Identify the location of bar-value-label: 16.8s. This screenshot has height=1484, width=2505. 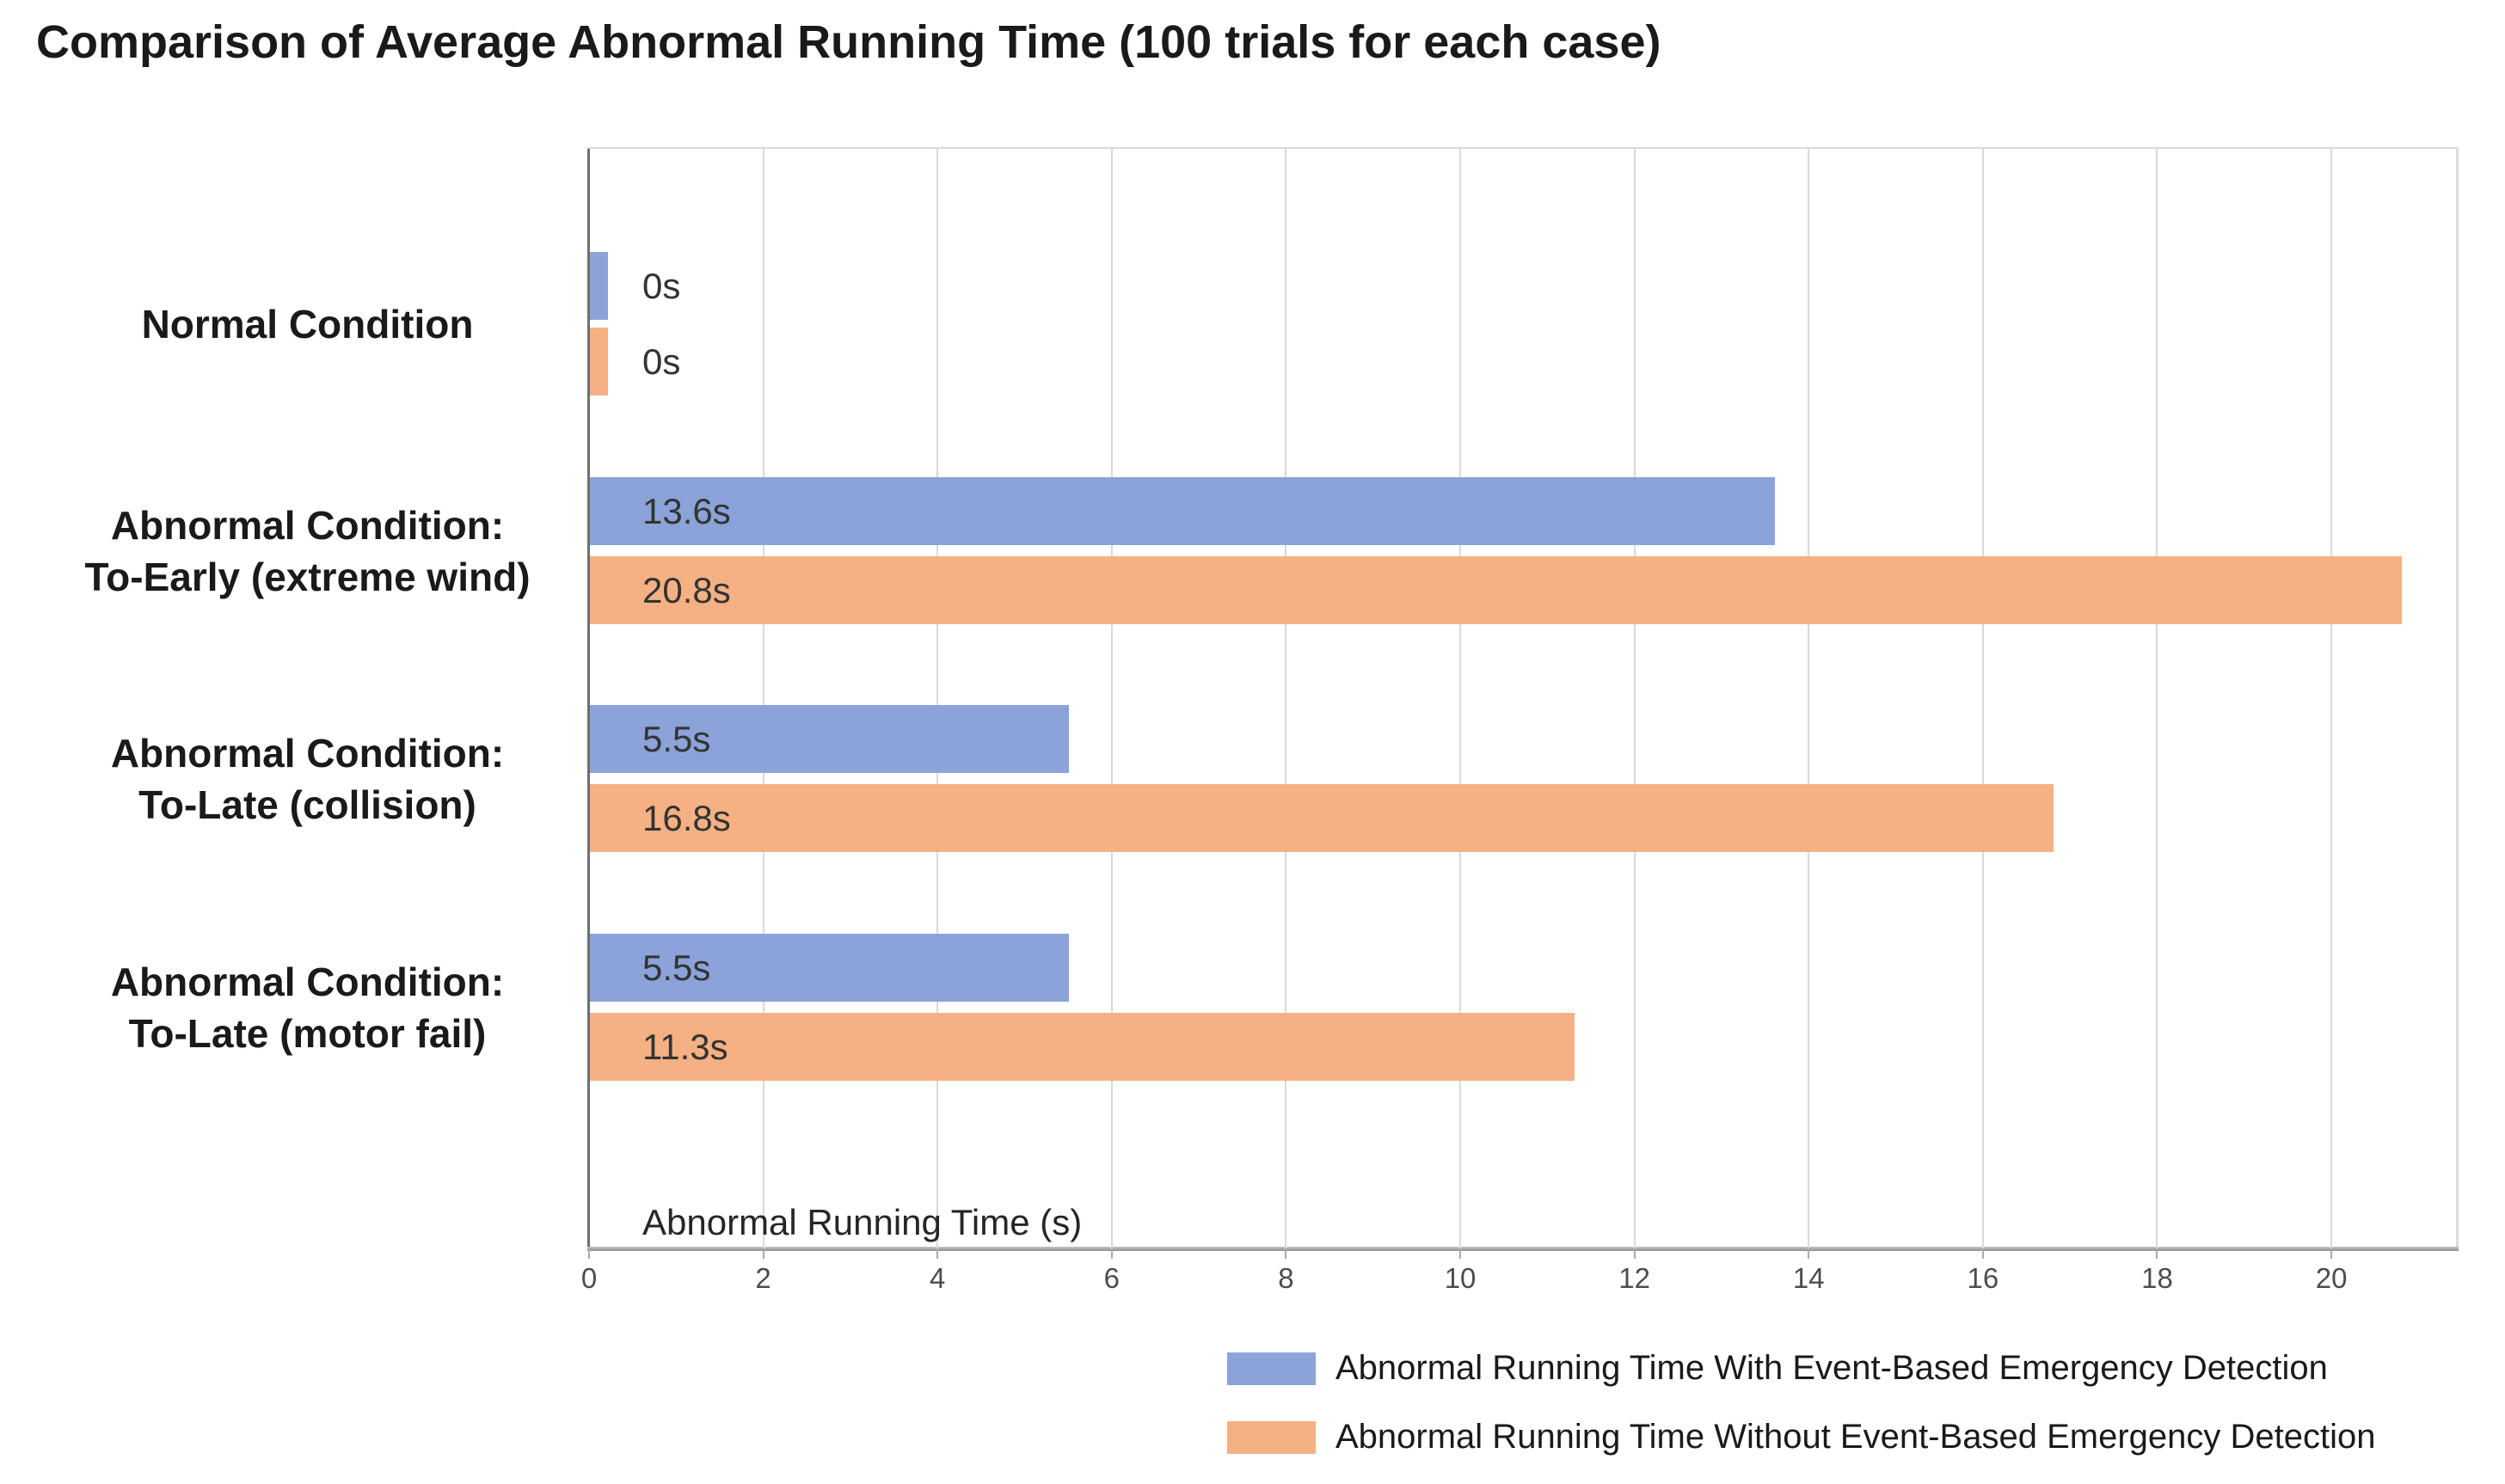
(687, 817).